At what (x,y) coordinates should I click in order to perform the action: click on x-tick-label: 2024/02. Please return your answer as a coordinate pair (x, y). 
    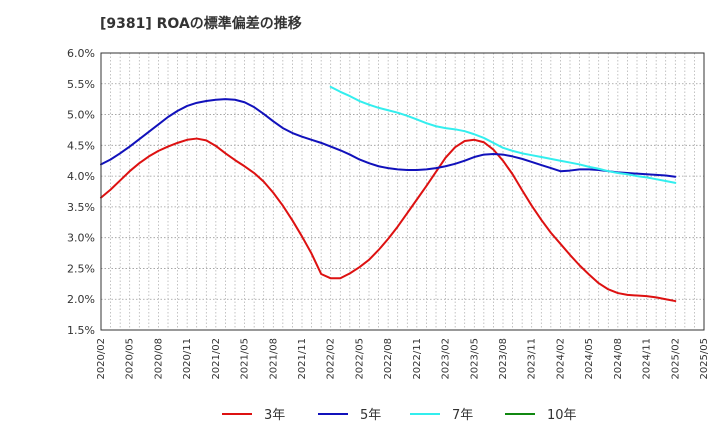
    Looking at the image, I should click on (560, 359).